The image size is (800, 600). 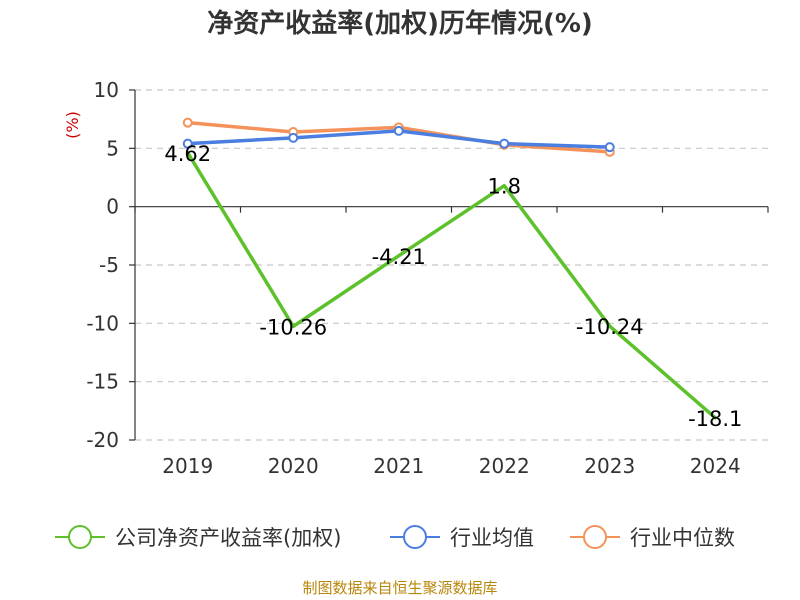 I want to click on y-tick-label-3: -5, so click(x=109, y=265).